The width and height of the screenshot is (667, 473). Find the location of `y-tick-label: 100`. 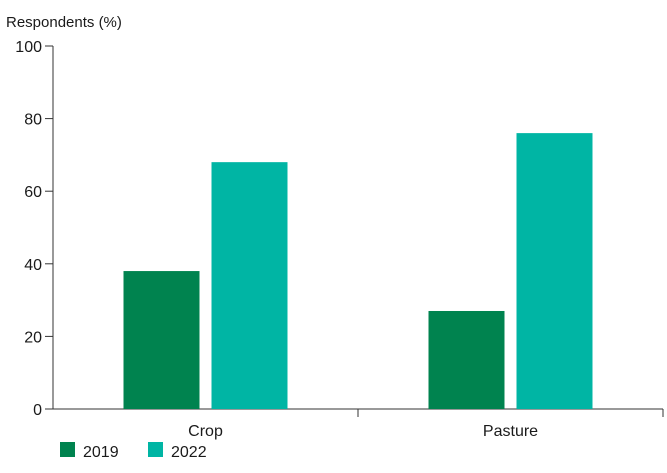

y-tick-label: 100 is located at coordinates (28, 47).